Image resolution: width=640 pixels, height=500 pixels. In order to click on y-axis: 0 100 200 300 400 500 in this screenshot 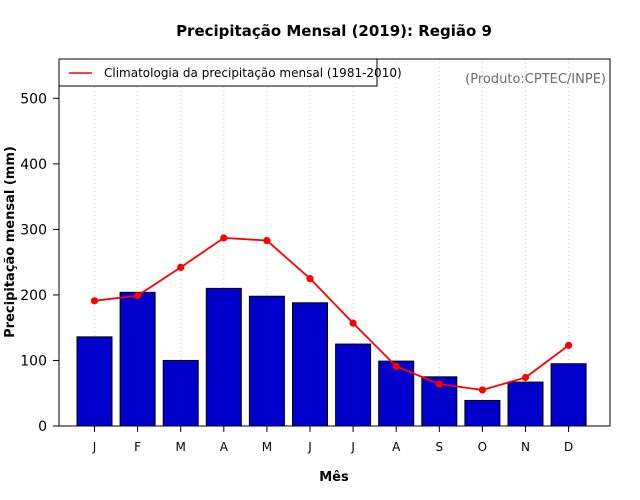, I will do `click(39, 263)`.